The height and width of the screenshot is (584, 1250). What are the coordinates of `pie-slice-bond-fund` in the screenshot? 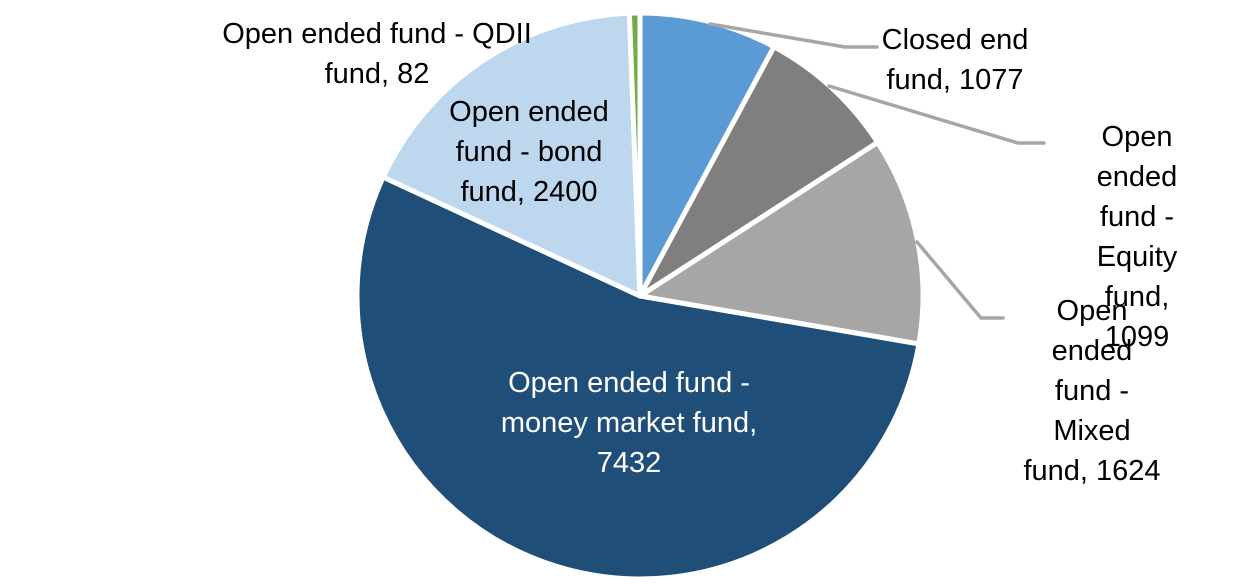 It's located at (511, 154).